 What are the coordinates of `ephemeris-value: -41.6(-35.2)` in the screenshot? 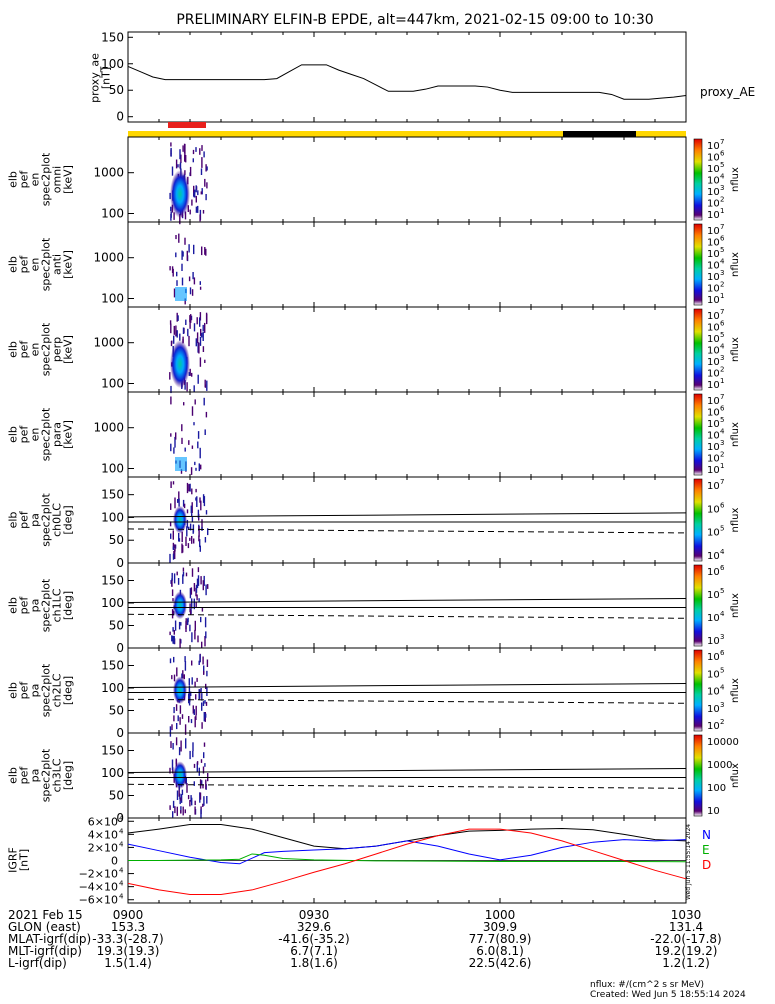 It's located at (313, 939).